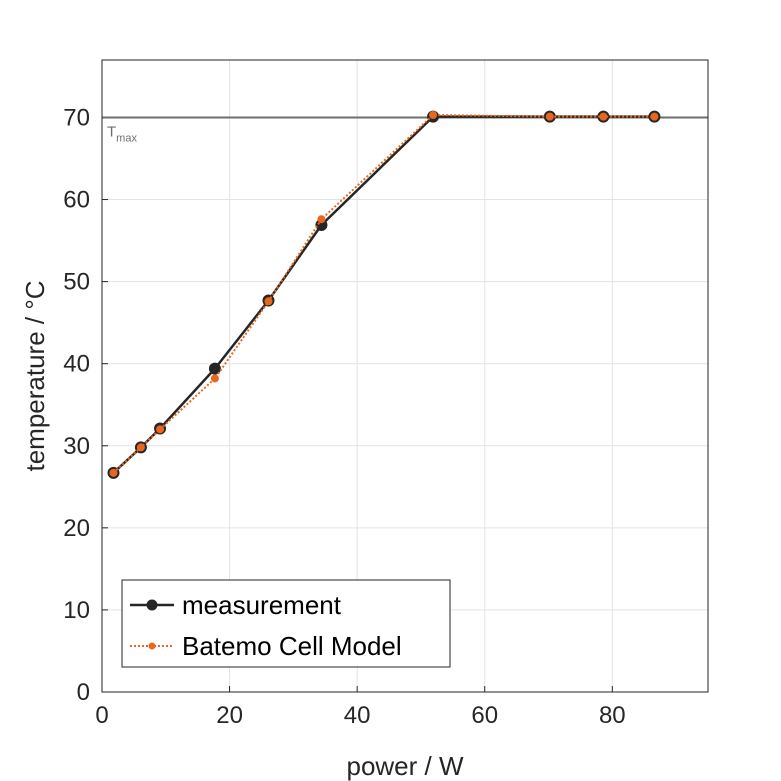  What do you see at coordinates (262, 605) in the screenshot?
I see `legend-label-measurement: measurement` at bounding box center [262, 605].